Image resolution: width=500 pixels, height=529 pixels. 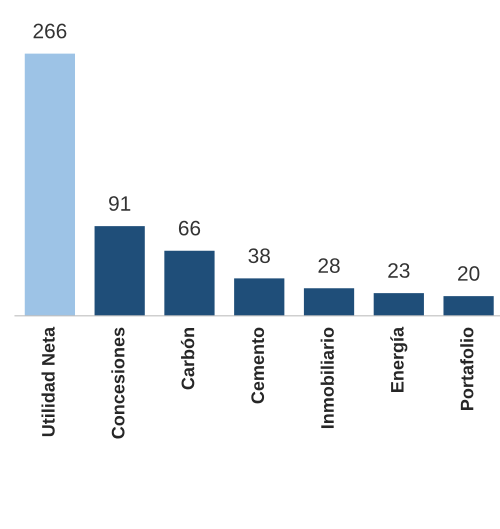 What do you see at coordinates (119, 203) in the screenshot?
I see `data-label: 91` at bounding box center [119, 203].